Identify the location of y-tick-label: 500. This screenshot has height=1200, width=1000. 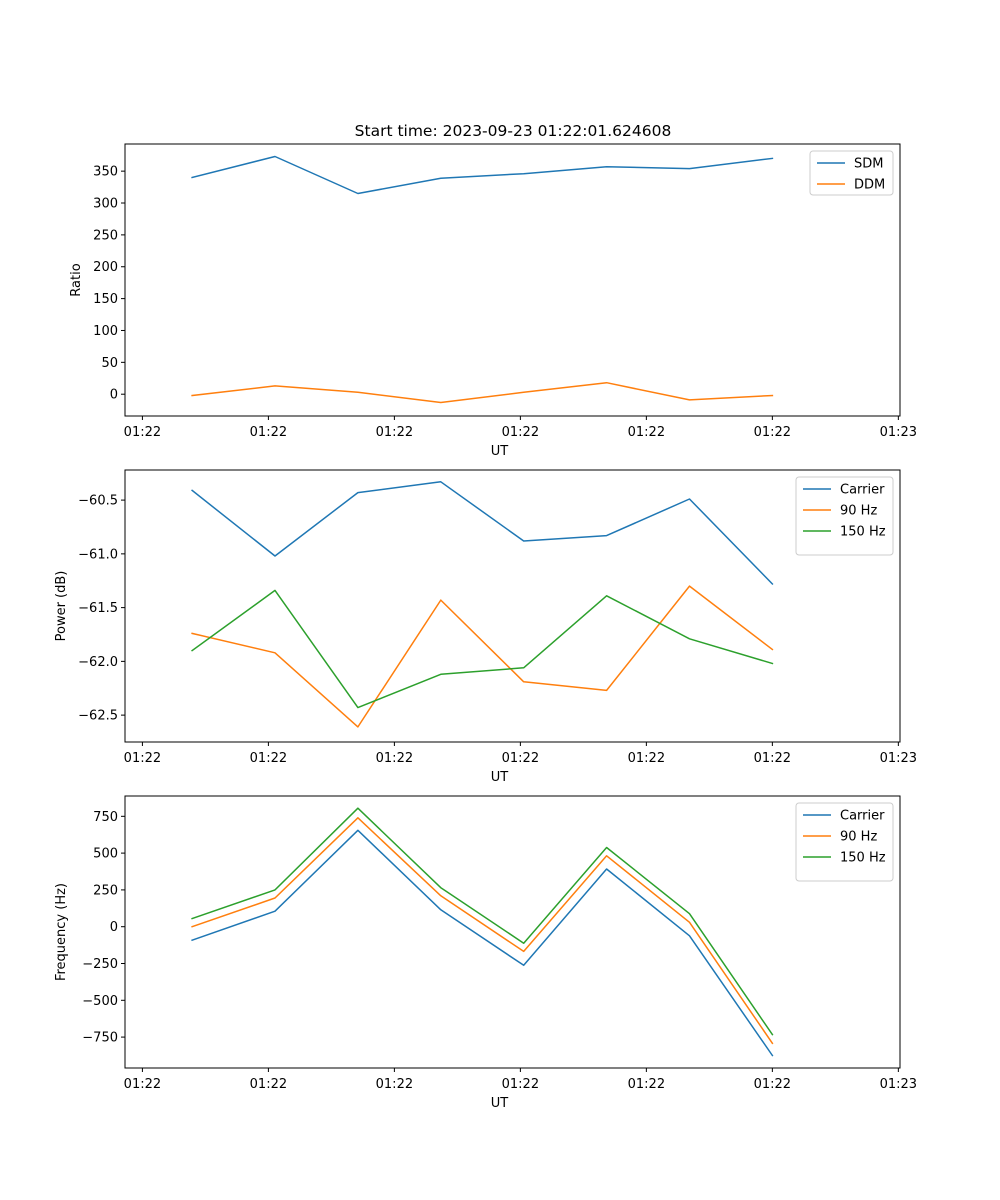
(105, 854).